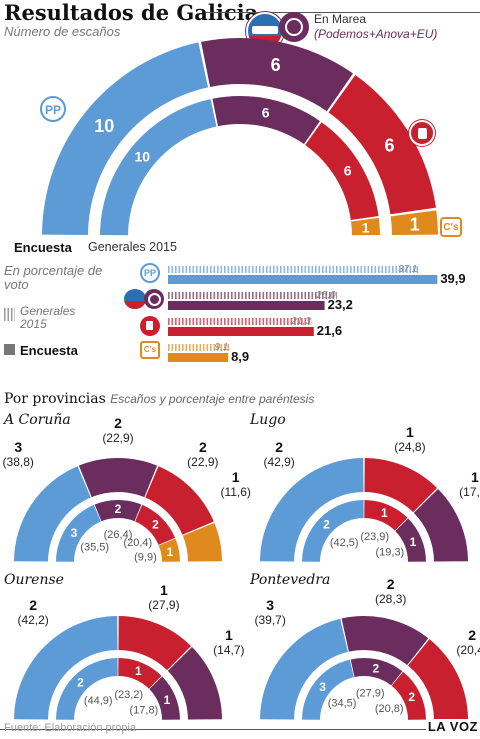  What do you see at coordinates (53, 109) in the screenshot?
I see `pp-logo-icon: PP` at bounding box center [53, 109].